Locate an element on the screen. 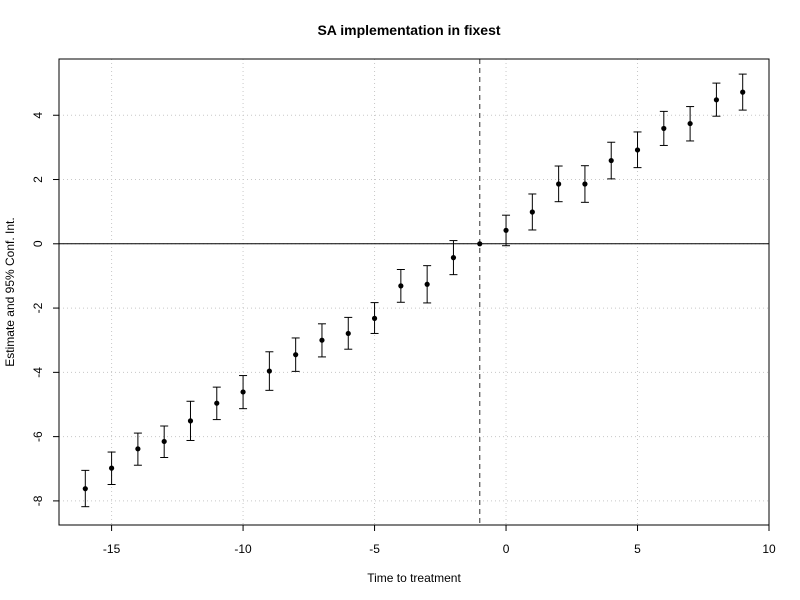 The height and width of the screenshot is (600, 800). x-axis: -15 -10 -5 0 5 10 is located at coordinates (439, 540).